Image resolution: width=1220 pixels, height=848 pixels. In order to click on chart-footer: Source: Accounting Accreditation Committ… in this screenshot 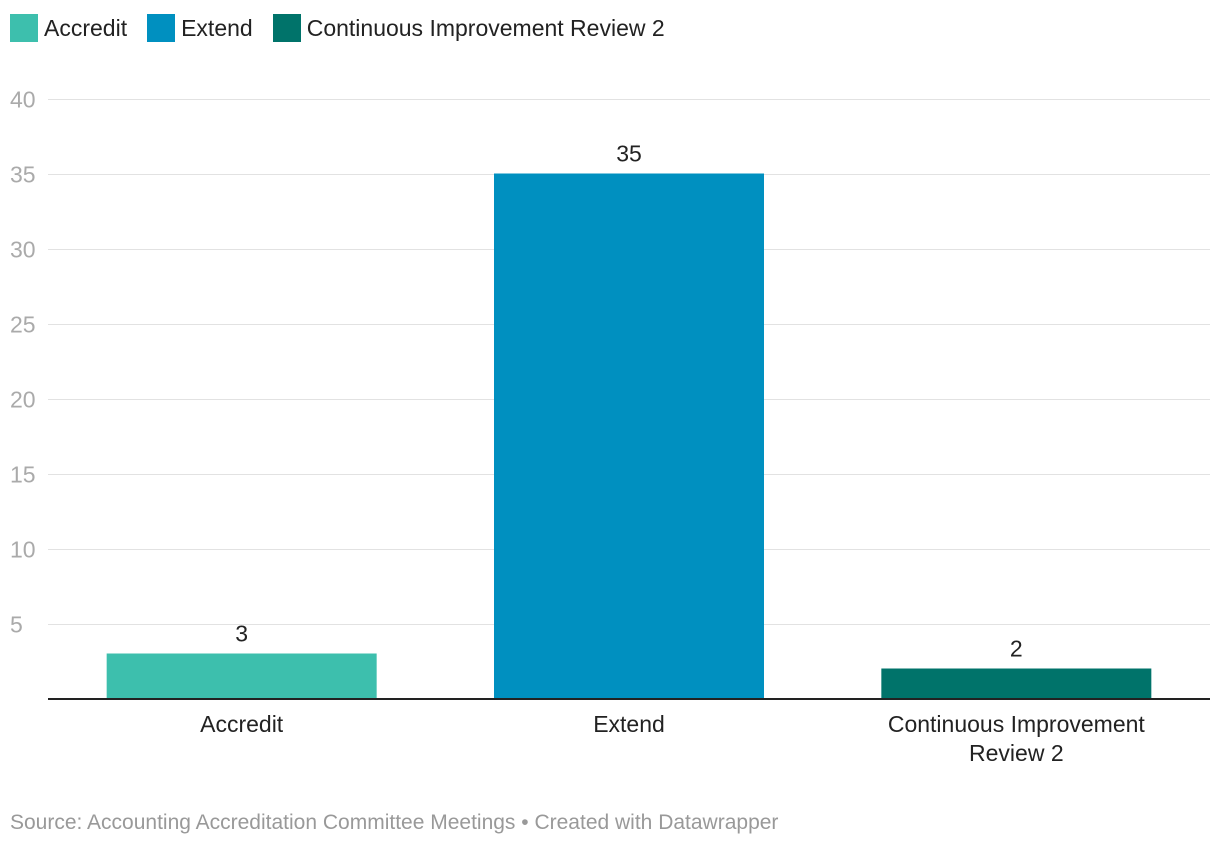, I will do `click(394, 823)`.